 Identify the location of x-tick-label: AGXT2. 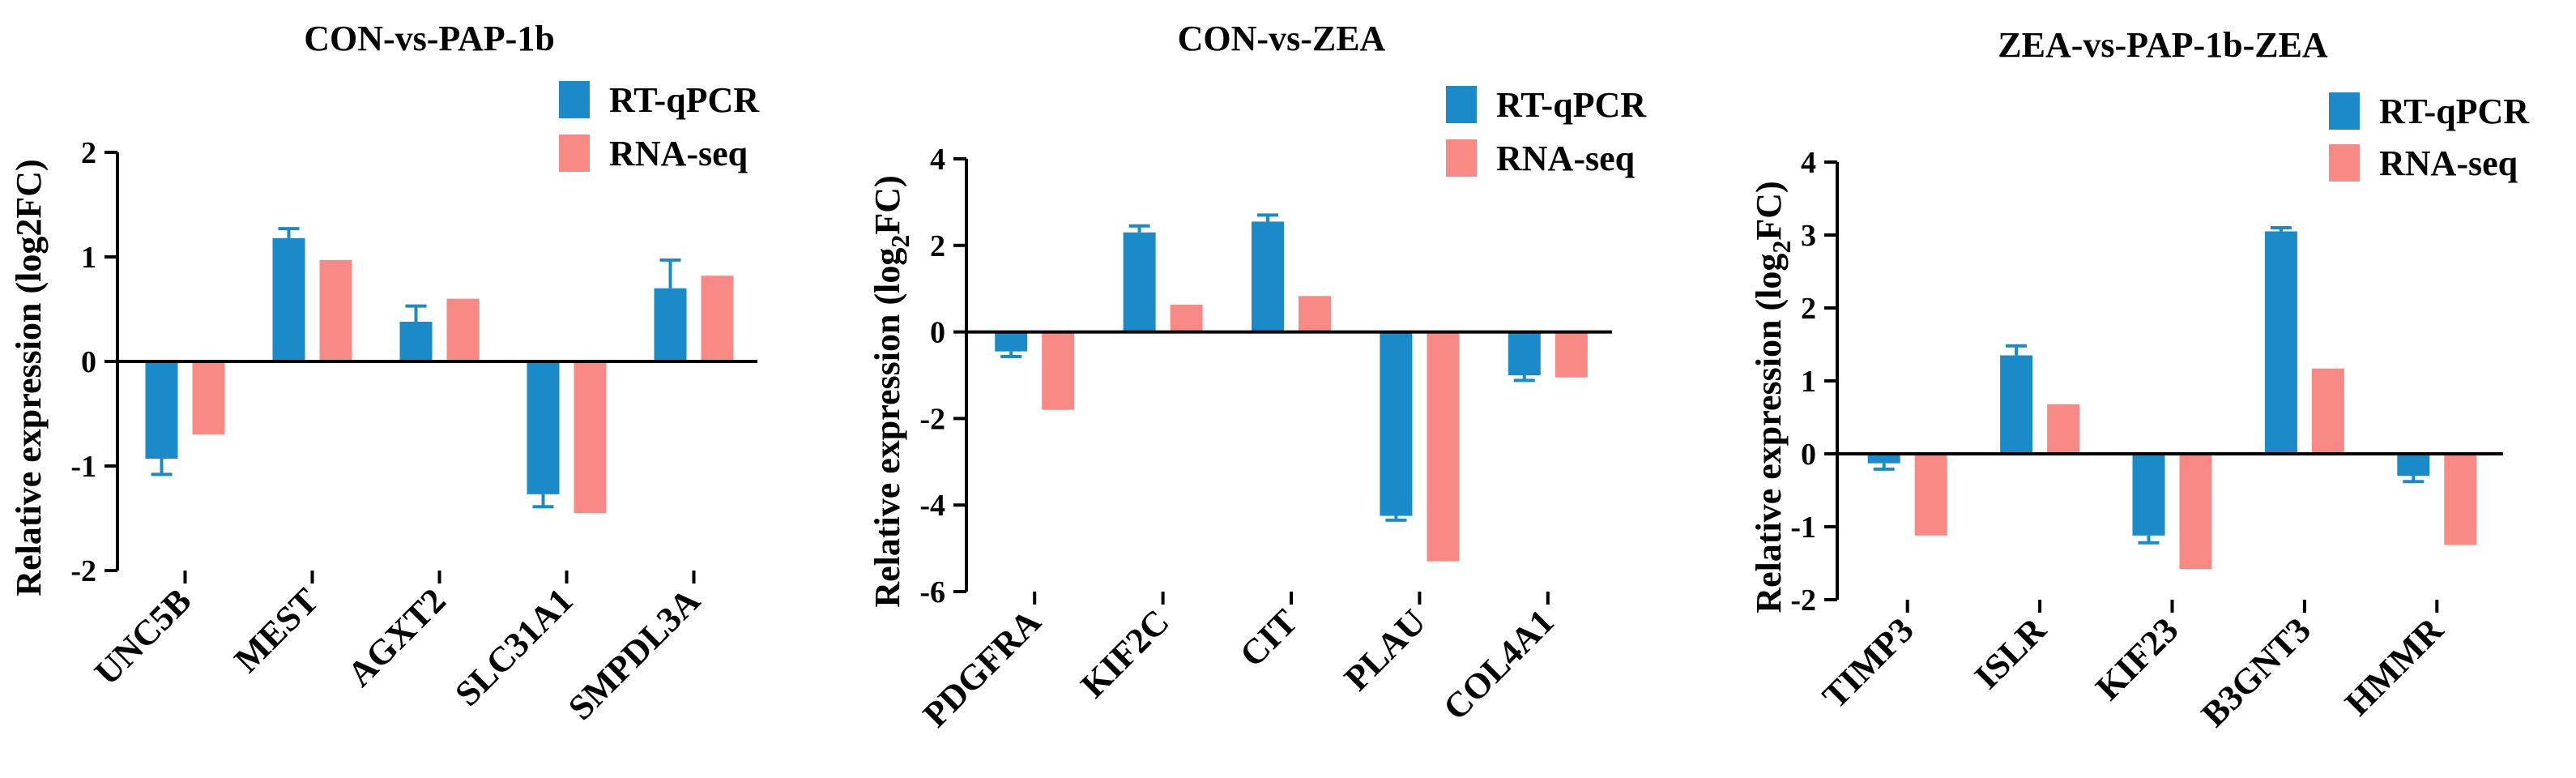
(396, 637).